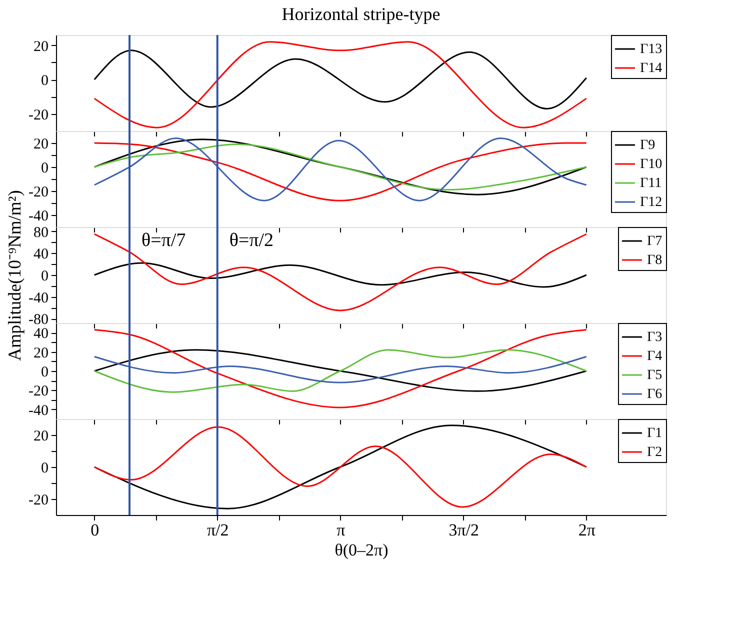  What do you see at coordinates (648, 145) in the screenshot?
I see `legend-label: Γ9` at bounding box center [648, 145].